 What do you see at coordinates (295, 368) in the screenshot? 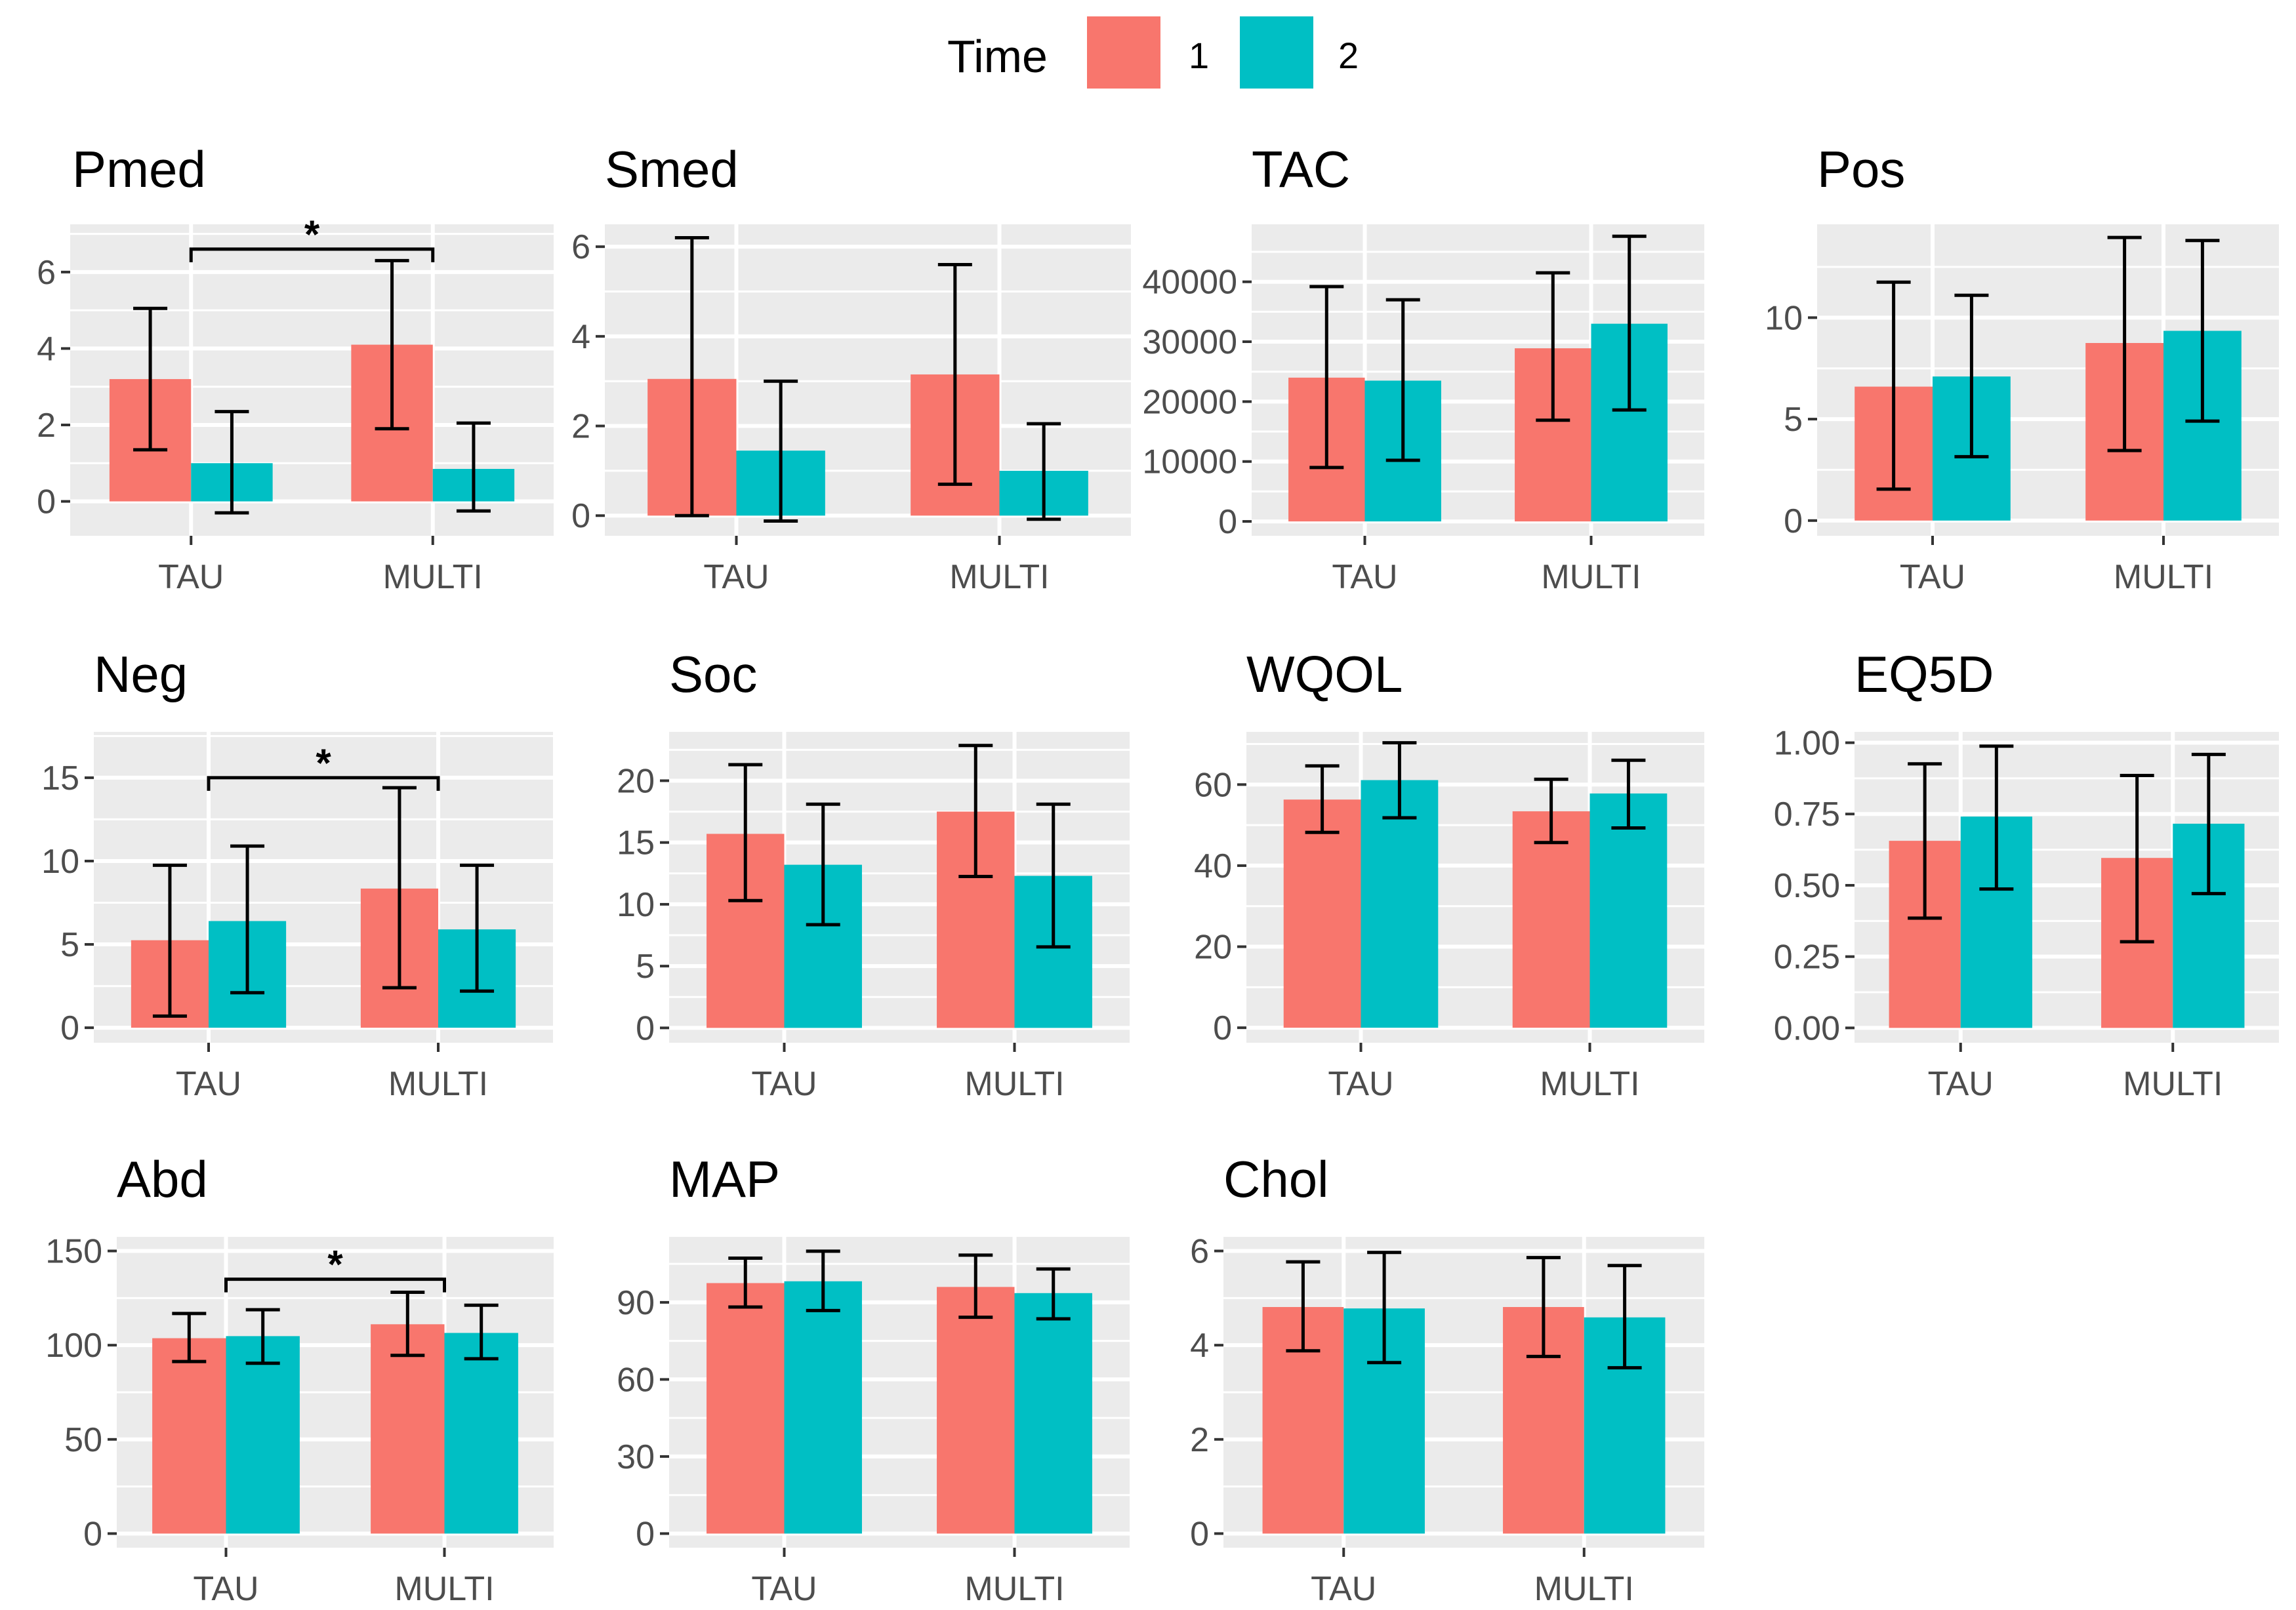
I see `panel-pmed: Pmed 0 2 4 6 TAU MULTI *` at bounding box center [295, 368].